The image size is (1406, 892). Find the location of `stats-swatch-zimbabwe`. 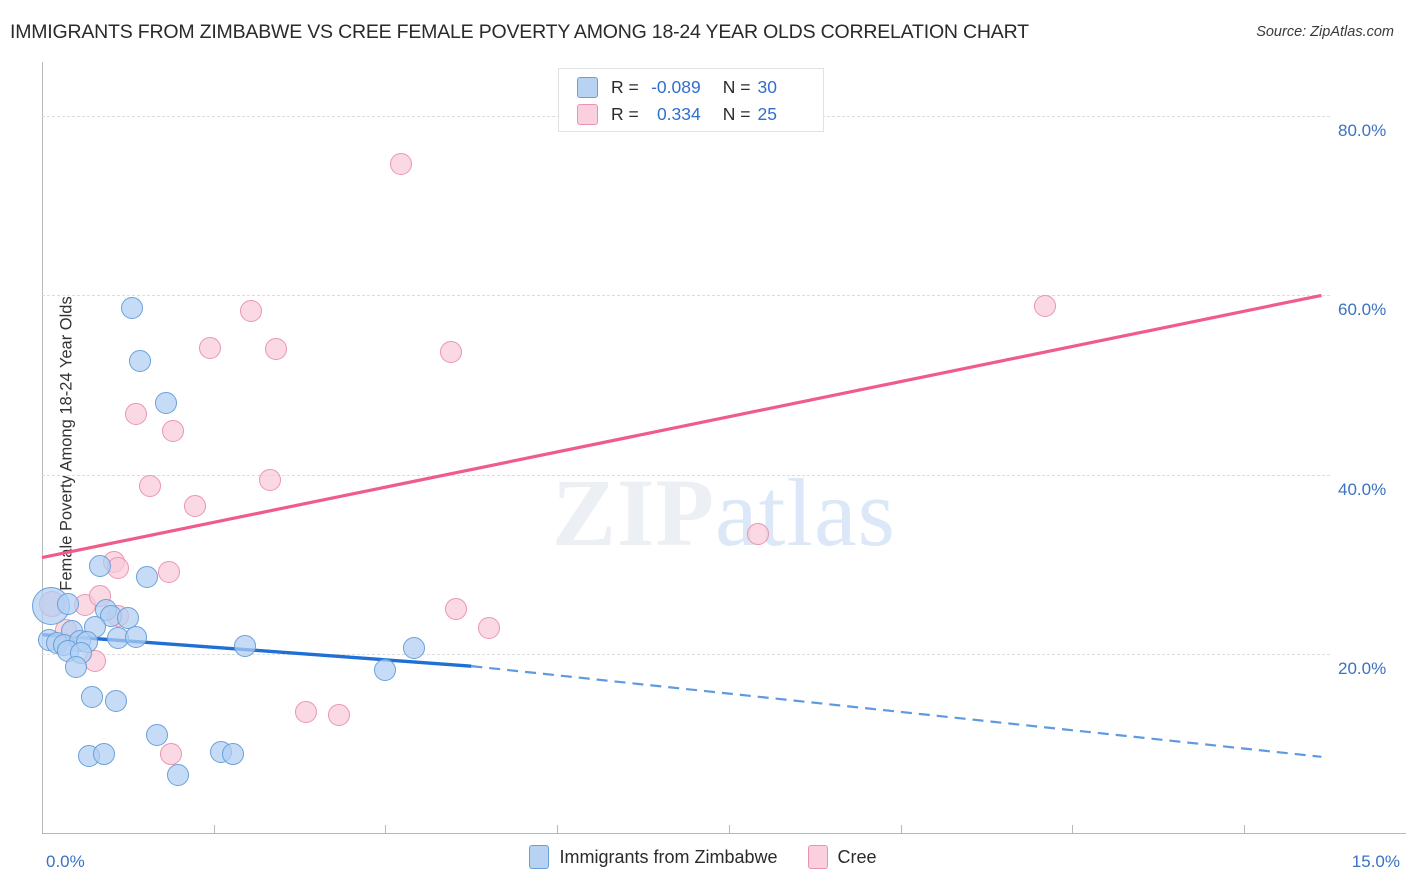

stats-swatch-zimbabwe is located at coordinates (587, 87).